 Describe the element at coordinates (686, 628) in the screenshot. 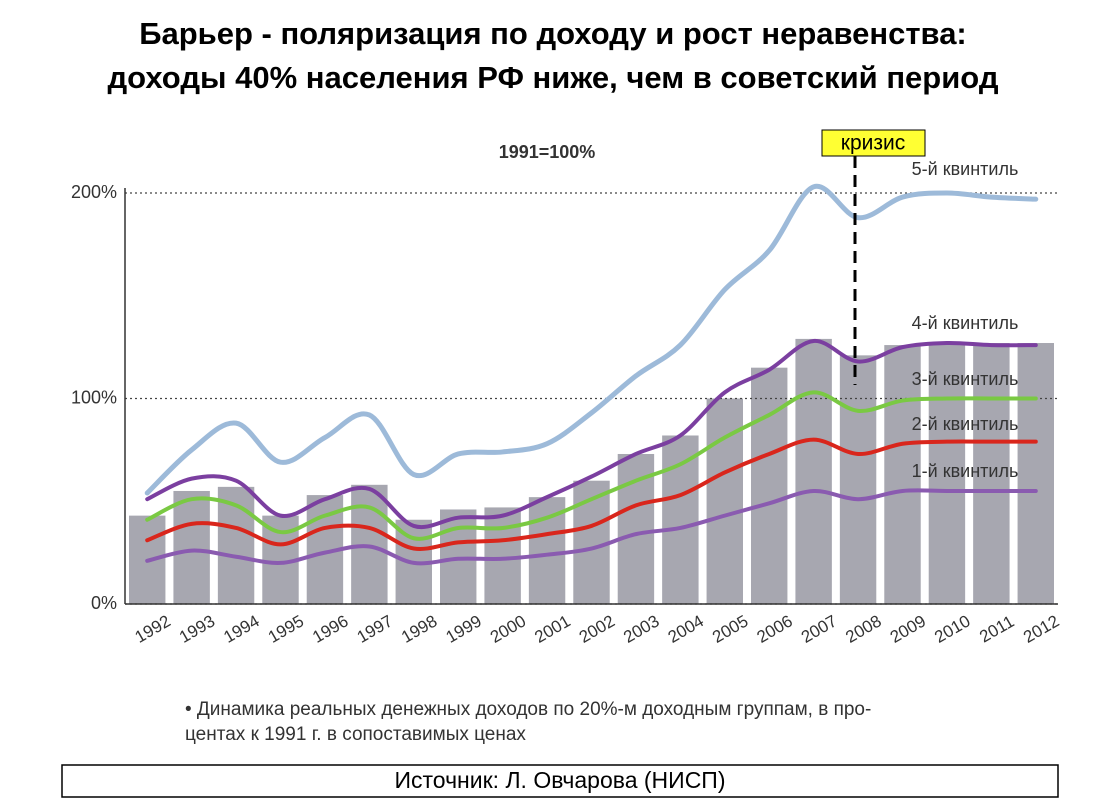

I see `x-tick-label: 2004` at that location.